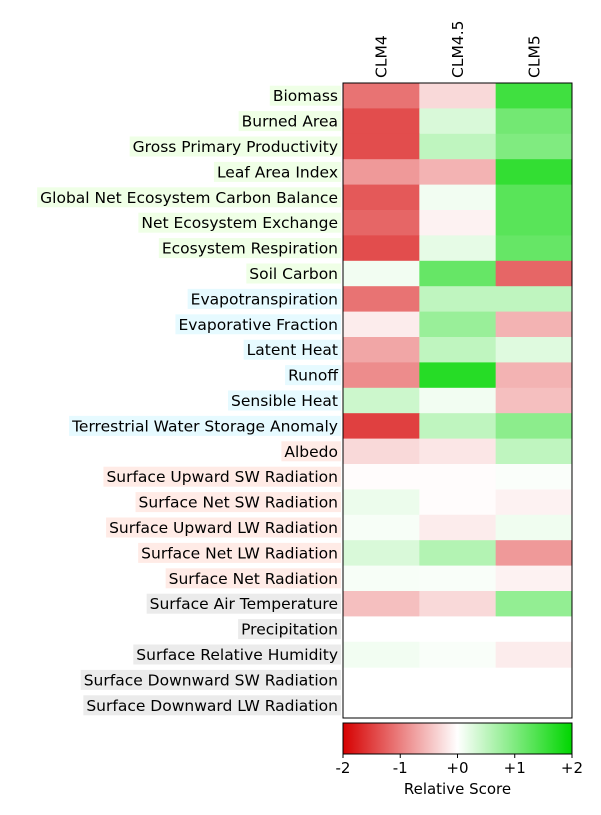  I want to click on row-label: Surface Relative Humidity, so click(237, 655).